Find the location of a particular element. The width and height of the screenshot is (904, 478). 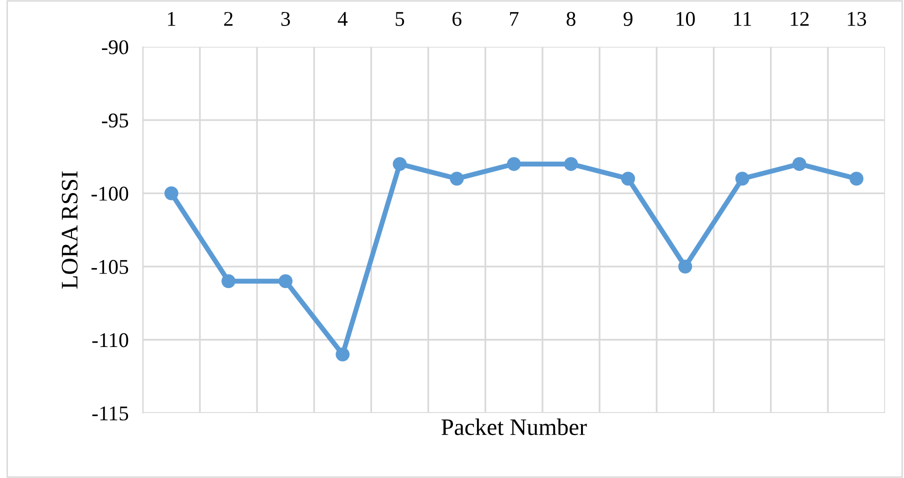

x-tick-label: 9 is located at coordinates (628, 19).